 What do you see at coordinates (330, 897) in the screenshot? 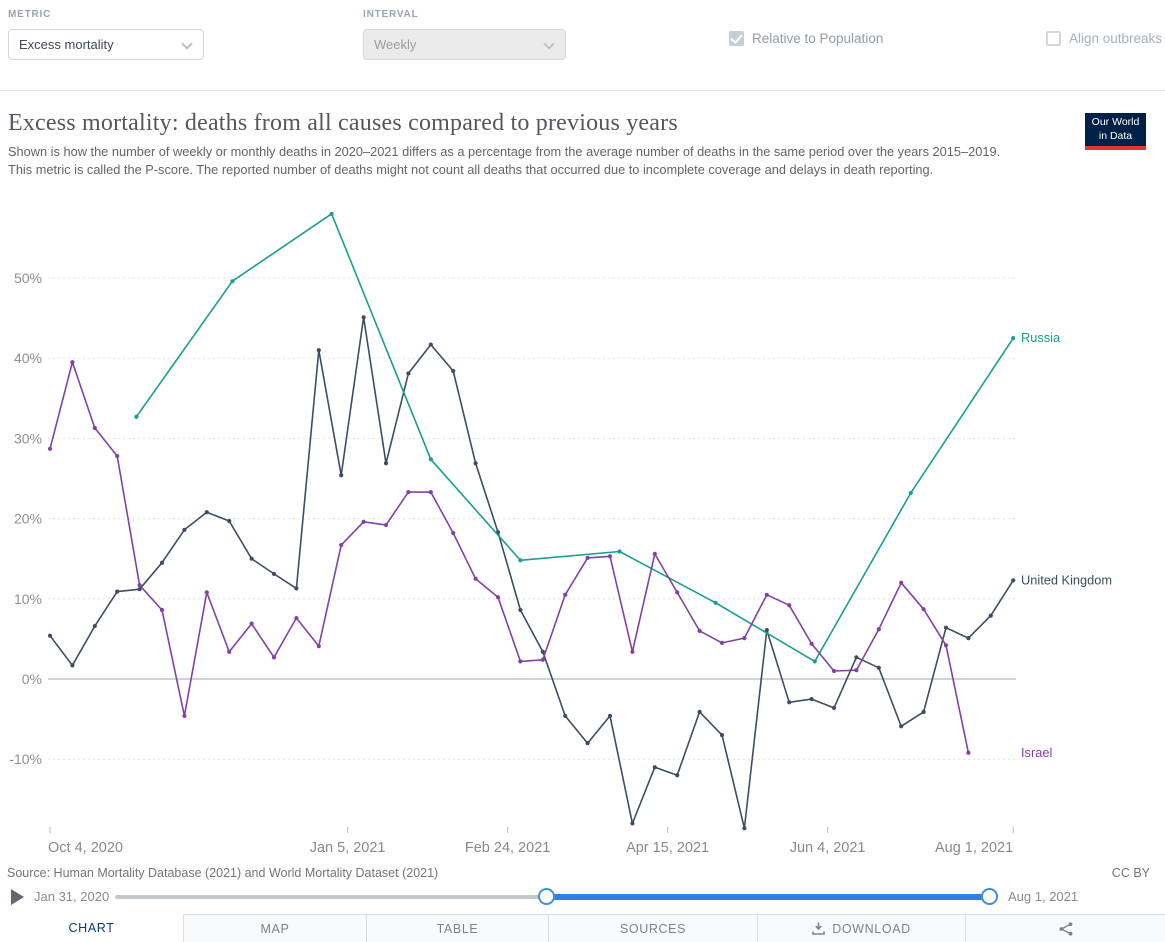
I see `timeline-track-inactive` at bounding box center [330, 897].